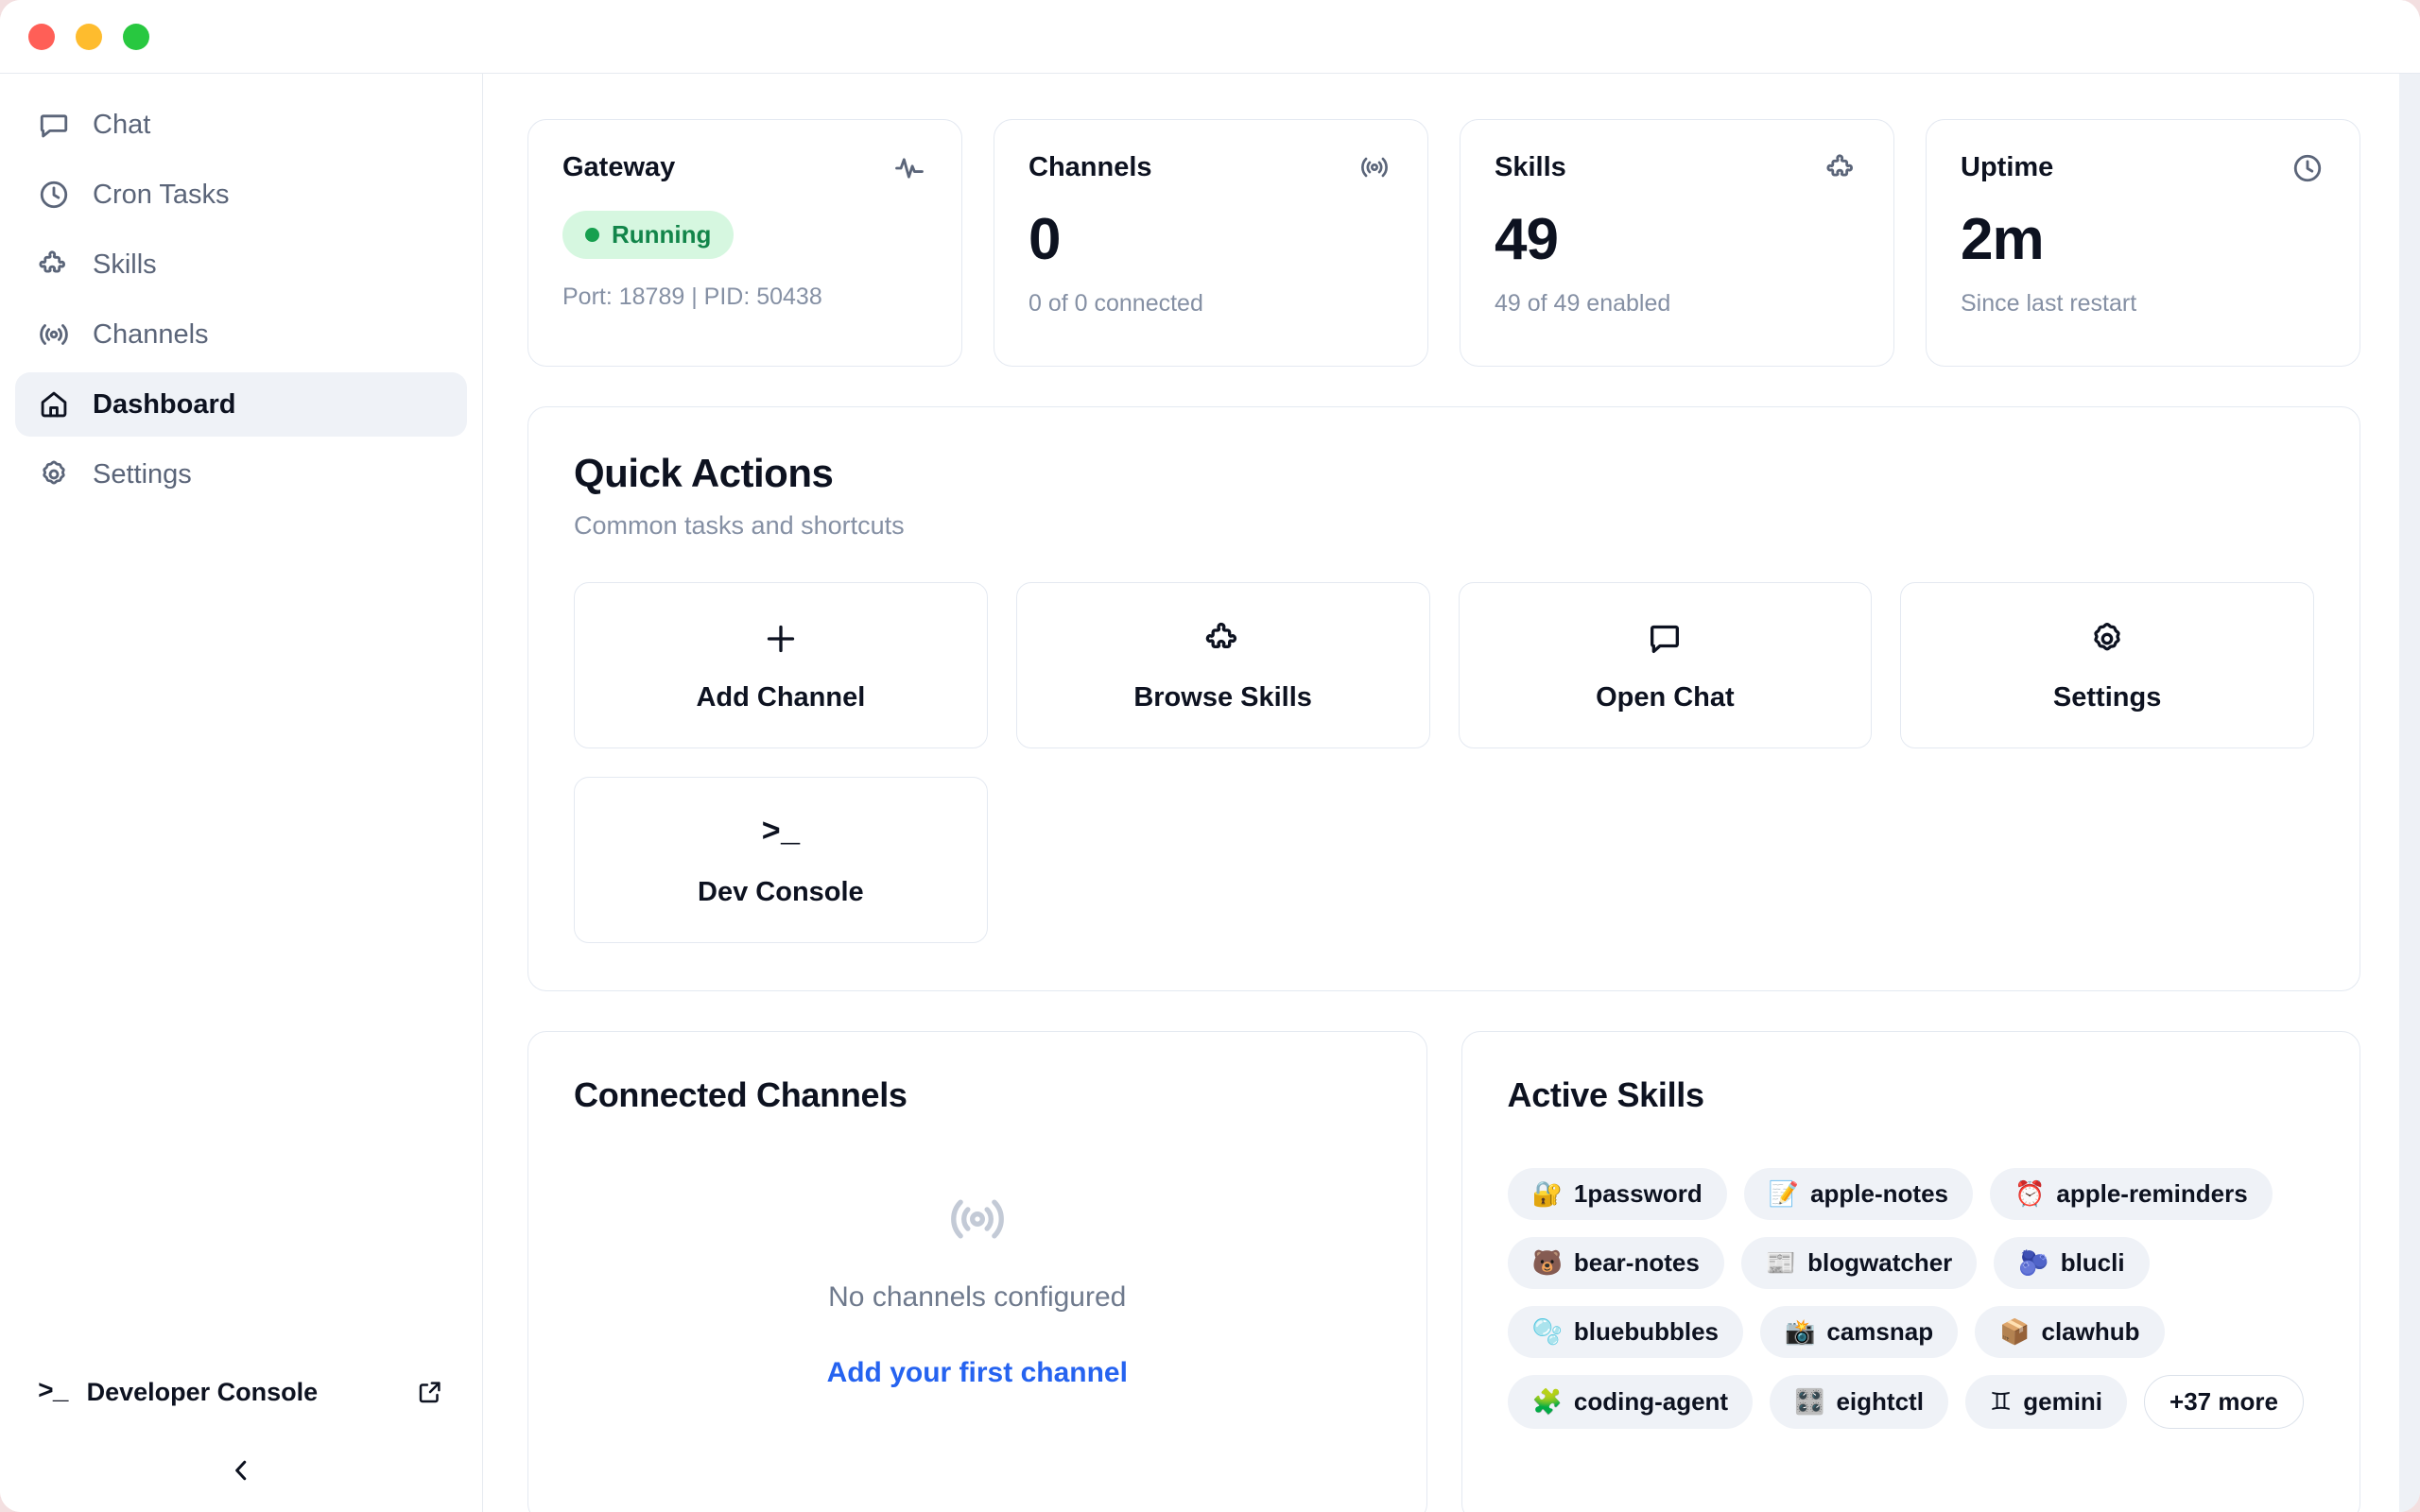 The image size is (2420, 1512). What do you see at coordinates (1665, 639) in the screenshot?
I see `chat-bubble-icon` at bounding box center [1665, 639].